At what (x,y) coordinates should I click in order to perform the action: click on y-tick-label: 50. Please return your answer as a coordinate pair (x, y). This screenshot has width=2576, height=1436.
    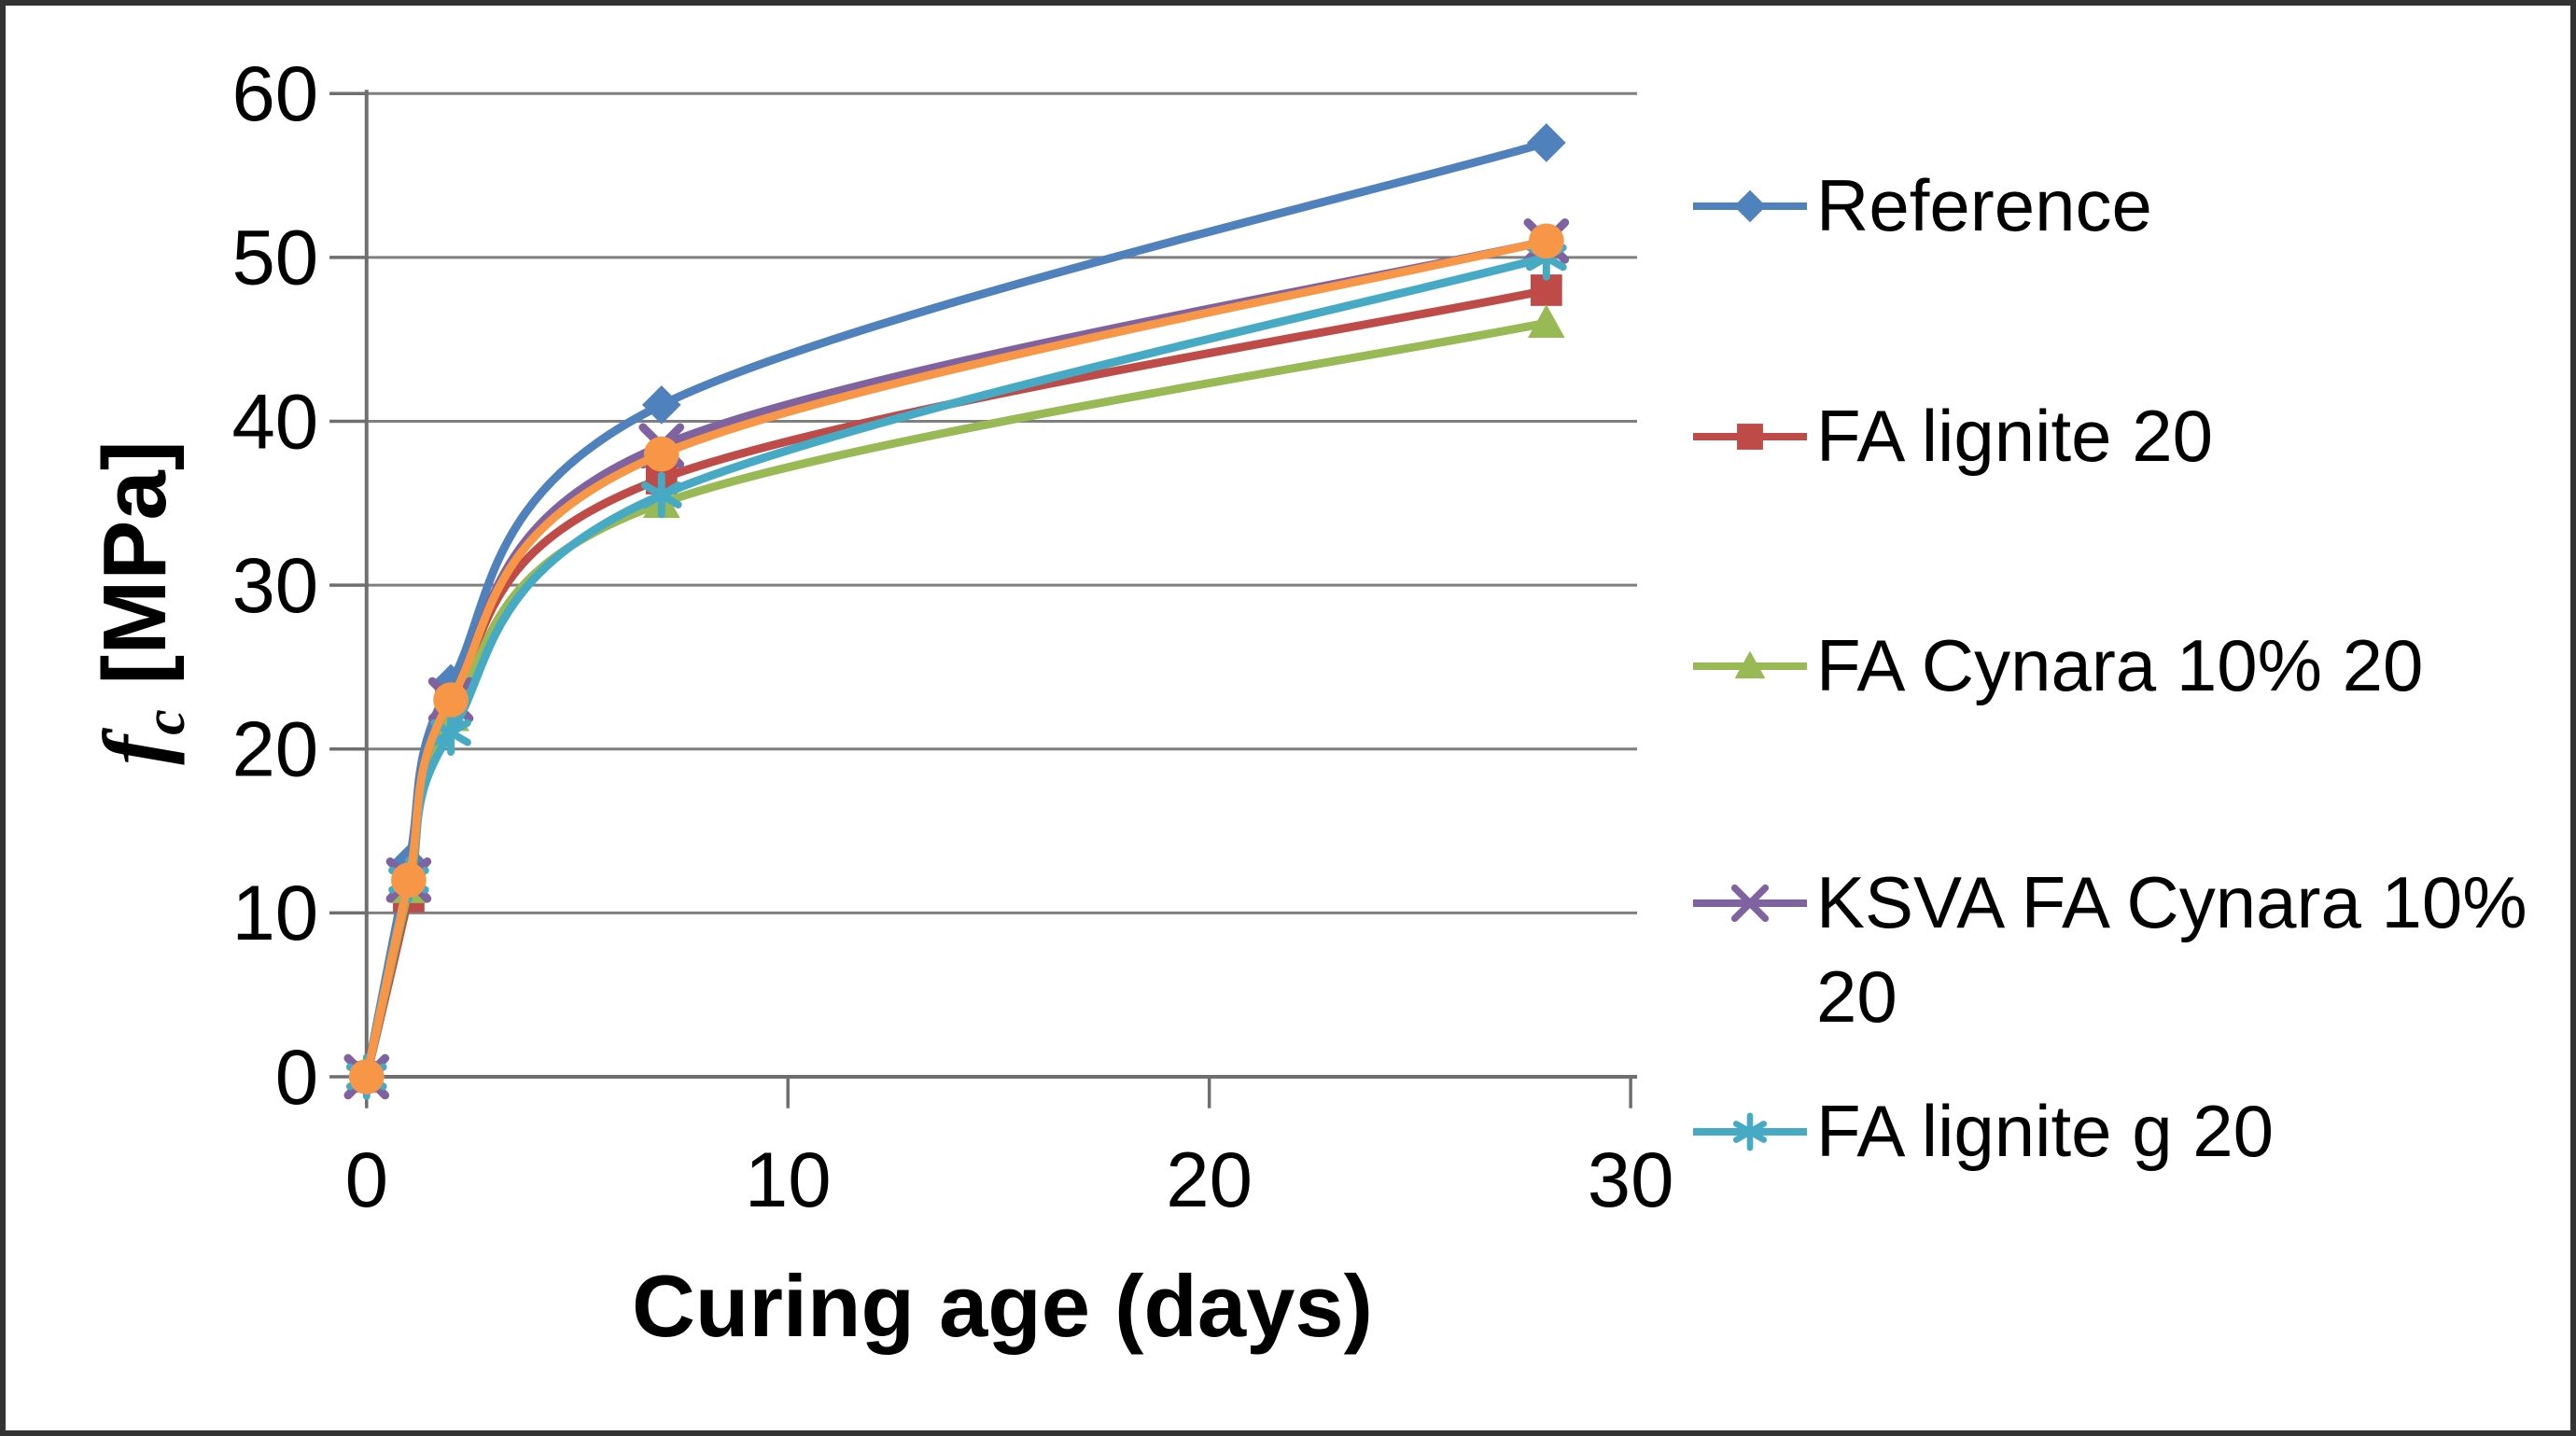
    Looking at the image, I should click on (274, 258).